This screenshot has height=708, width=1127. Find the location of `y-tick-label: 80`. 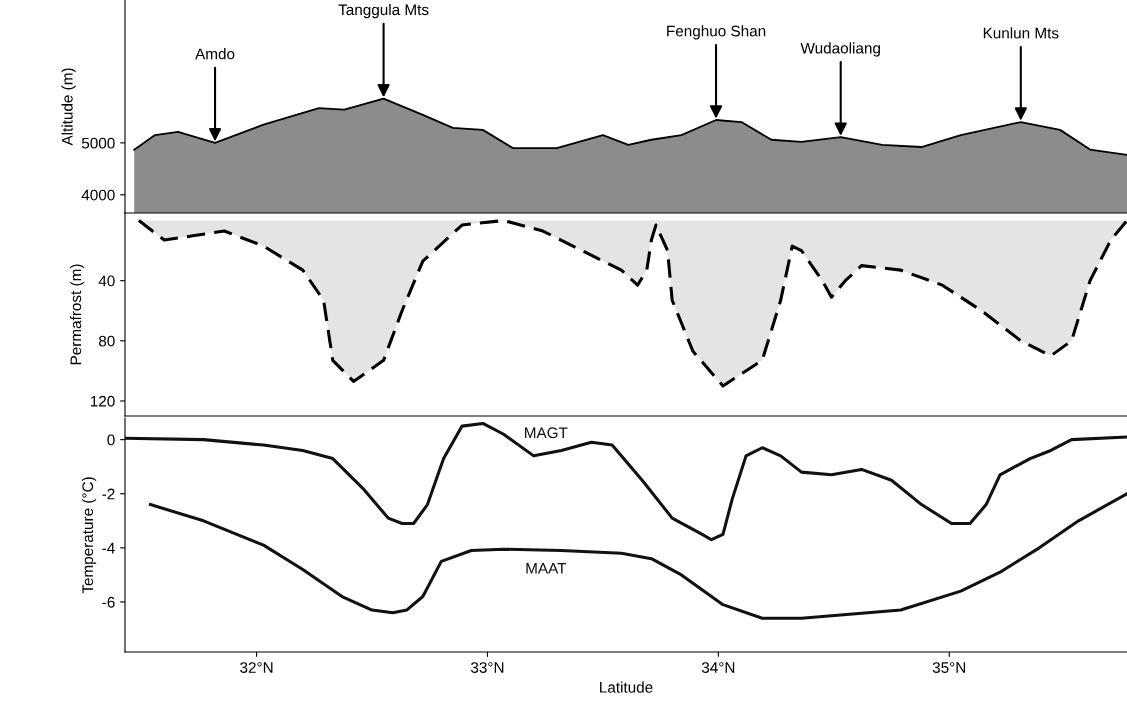

y-tick-label: 80 is located at coordinates (106, 341).